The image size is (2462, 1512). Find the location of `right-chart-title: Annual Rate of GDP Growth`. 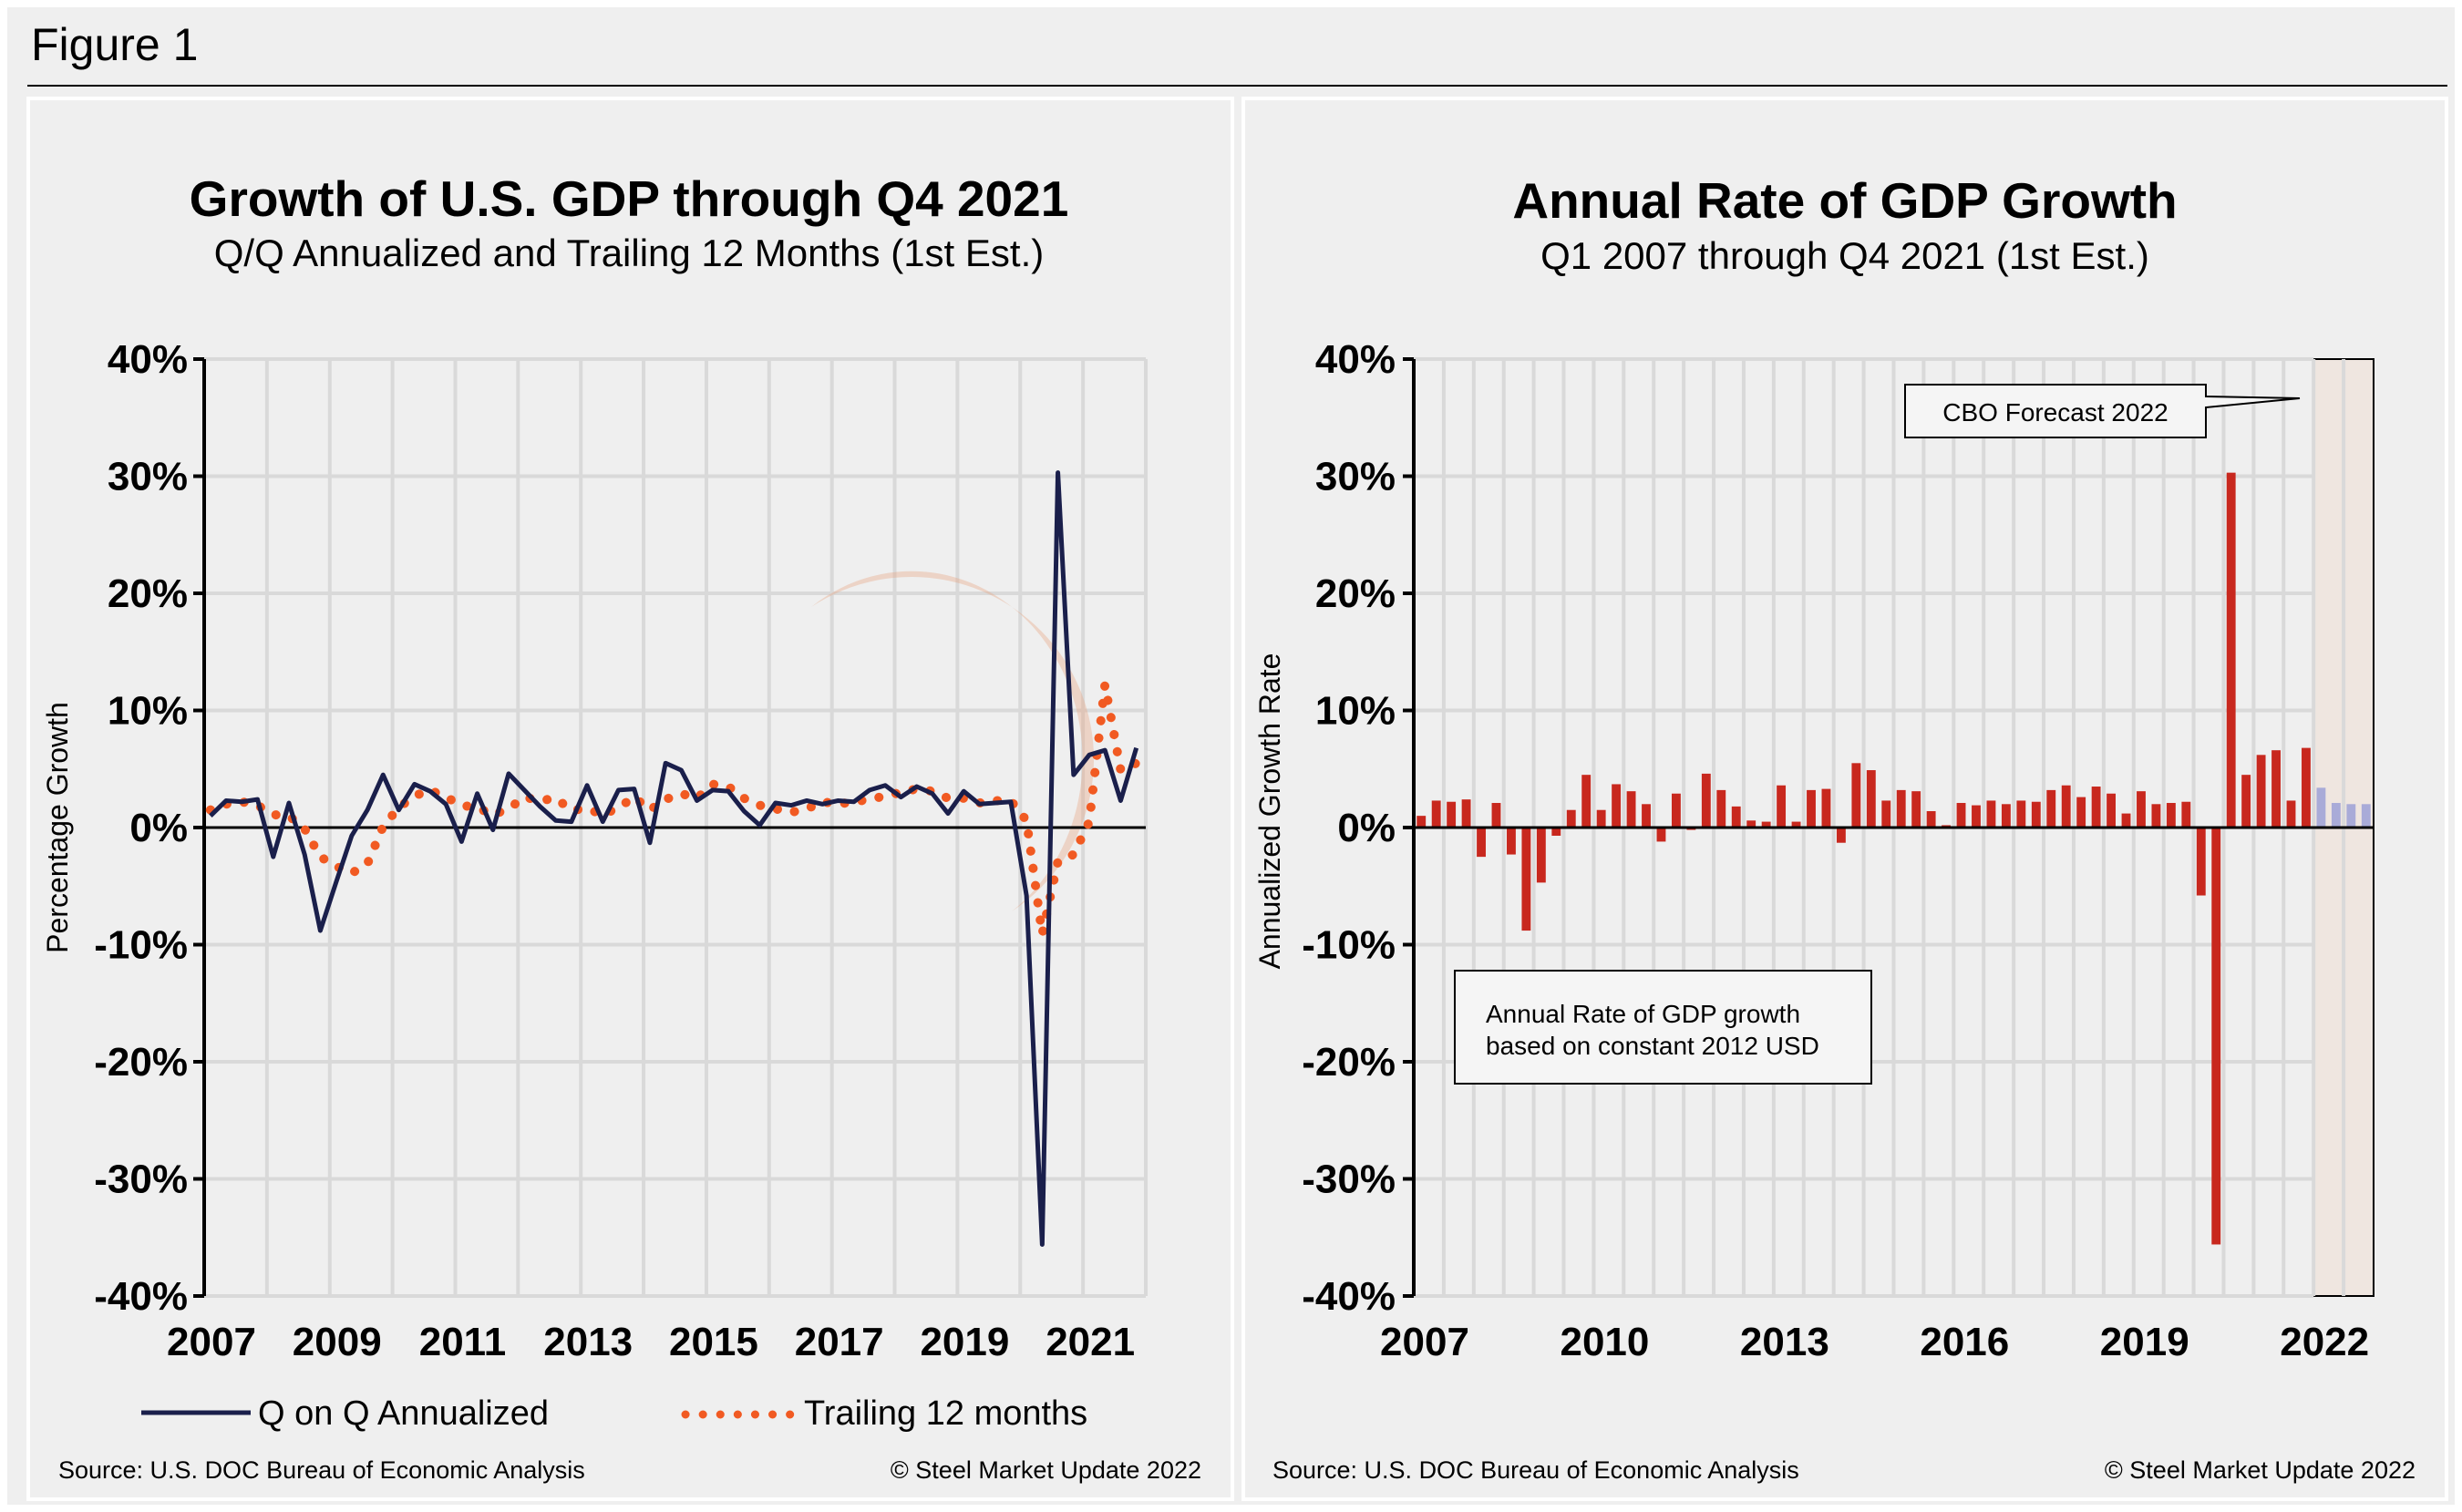

right-chart-title: Annual Rate of GDP Growth is located at coordinates (1844, 200).